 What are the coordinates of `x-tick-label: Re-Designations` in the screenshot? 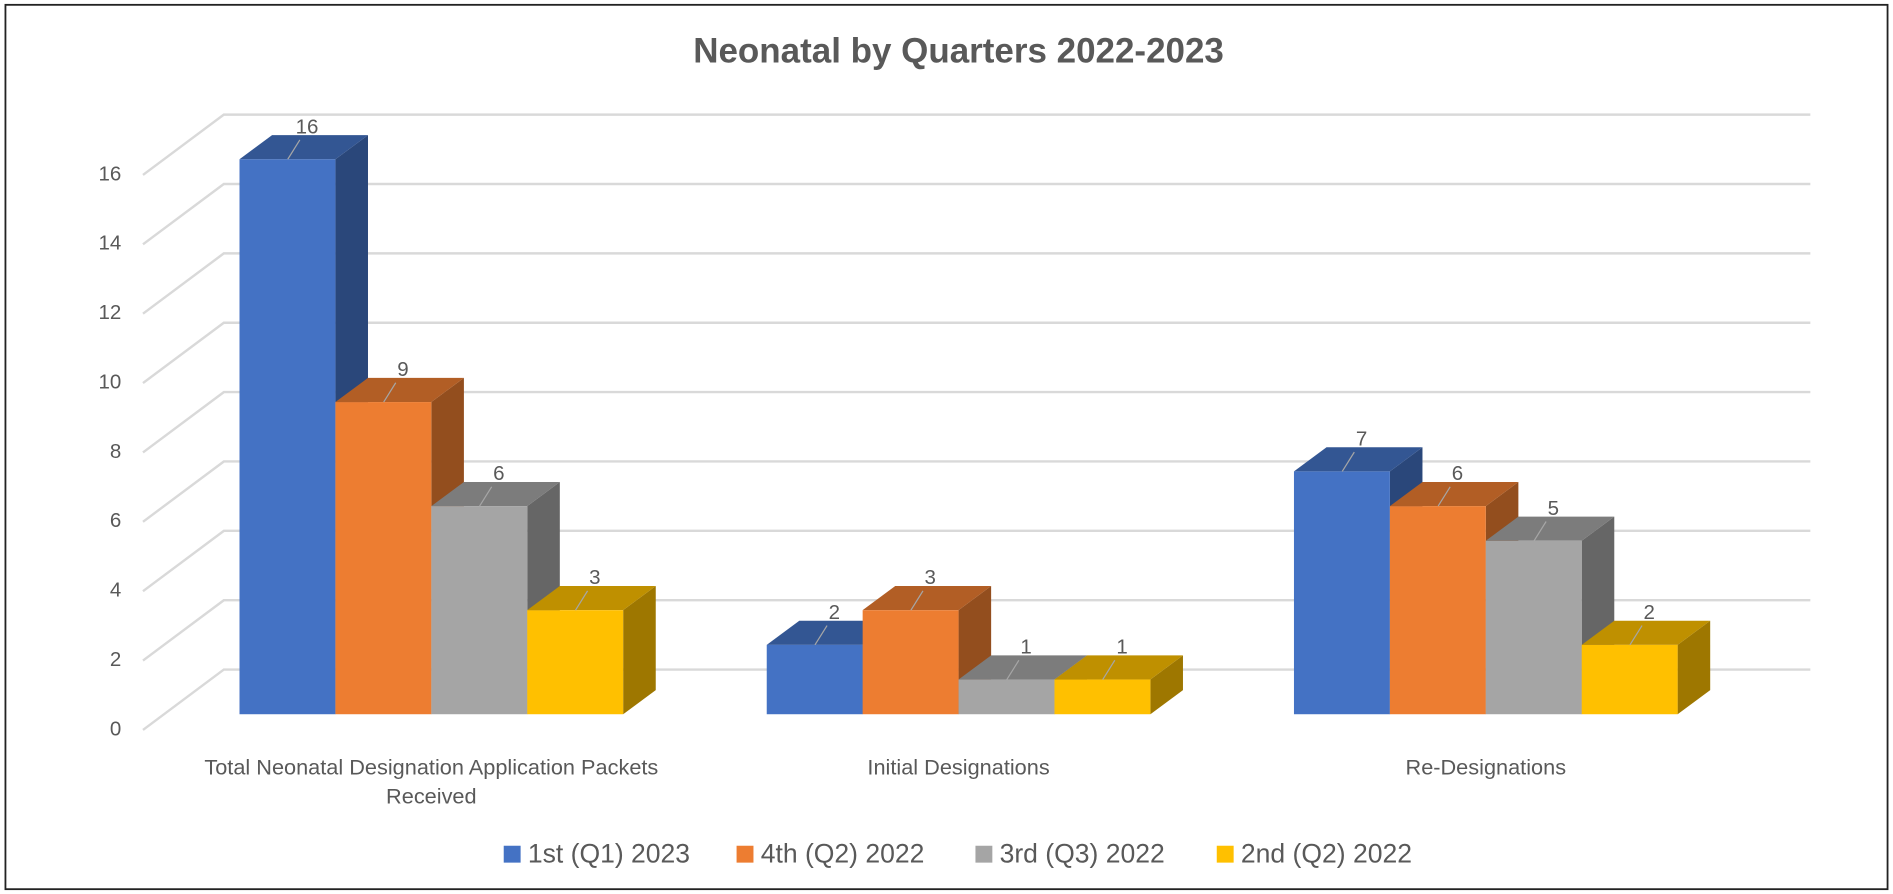 It's located at (1486, 767).